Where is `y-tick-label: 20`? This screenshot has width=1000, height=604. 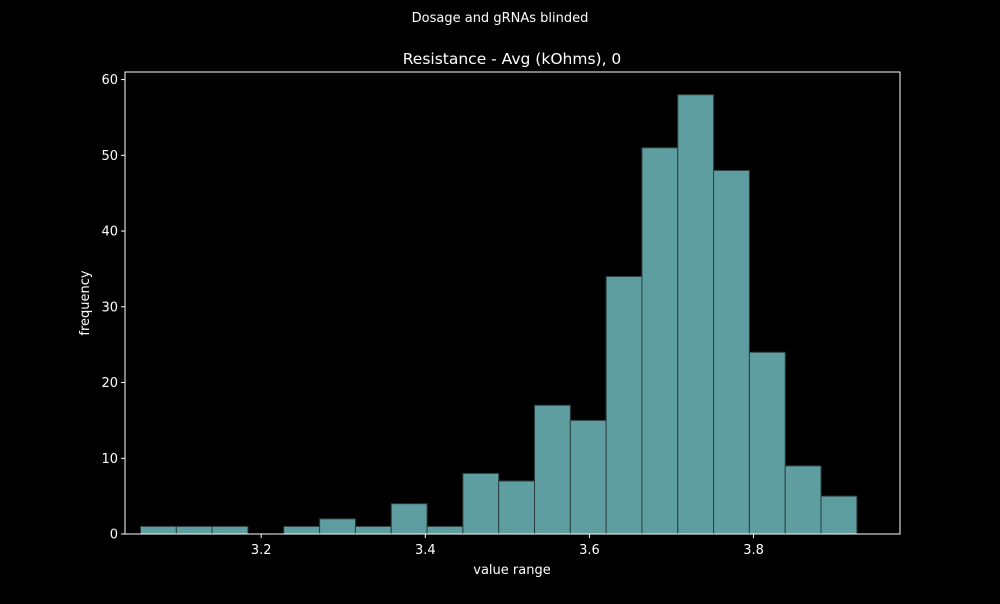 y-tick-label: 20 is located at coordinates (109, 383).